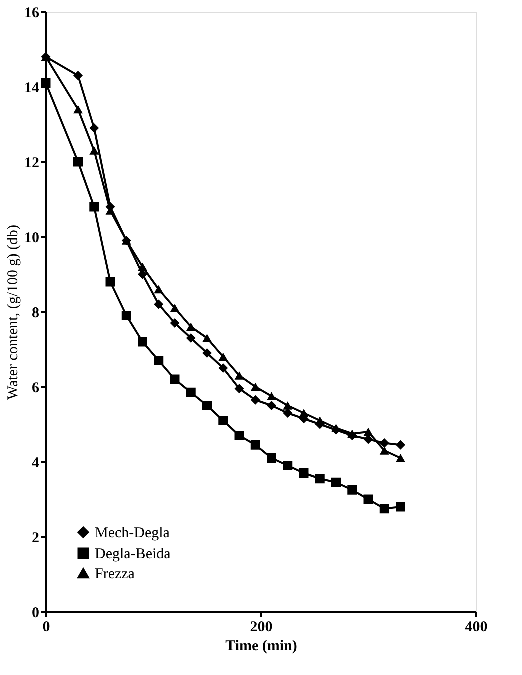 The width and height of the screenshot is (522, 675). What do you see at coordinates (36, 614) in the screenshot?
I see `y-tick-label: 0` at bounding box center [36, 614].